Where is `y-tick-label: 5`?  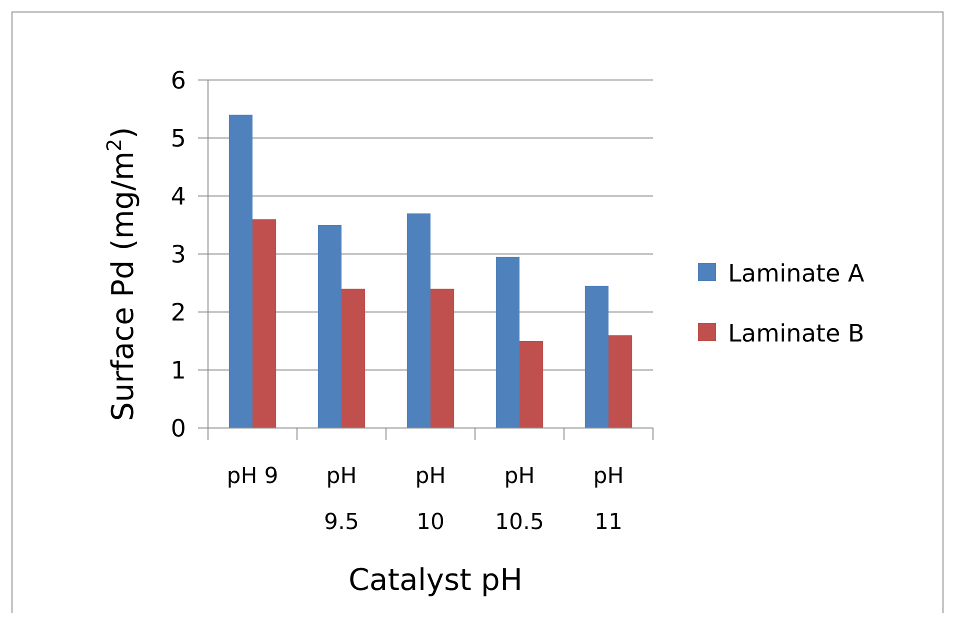 y-tick-label: 5 is located at coordinates (178, 138).